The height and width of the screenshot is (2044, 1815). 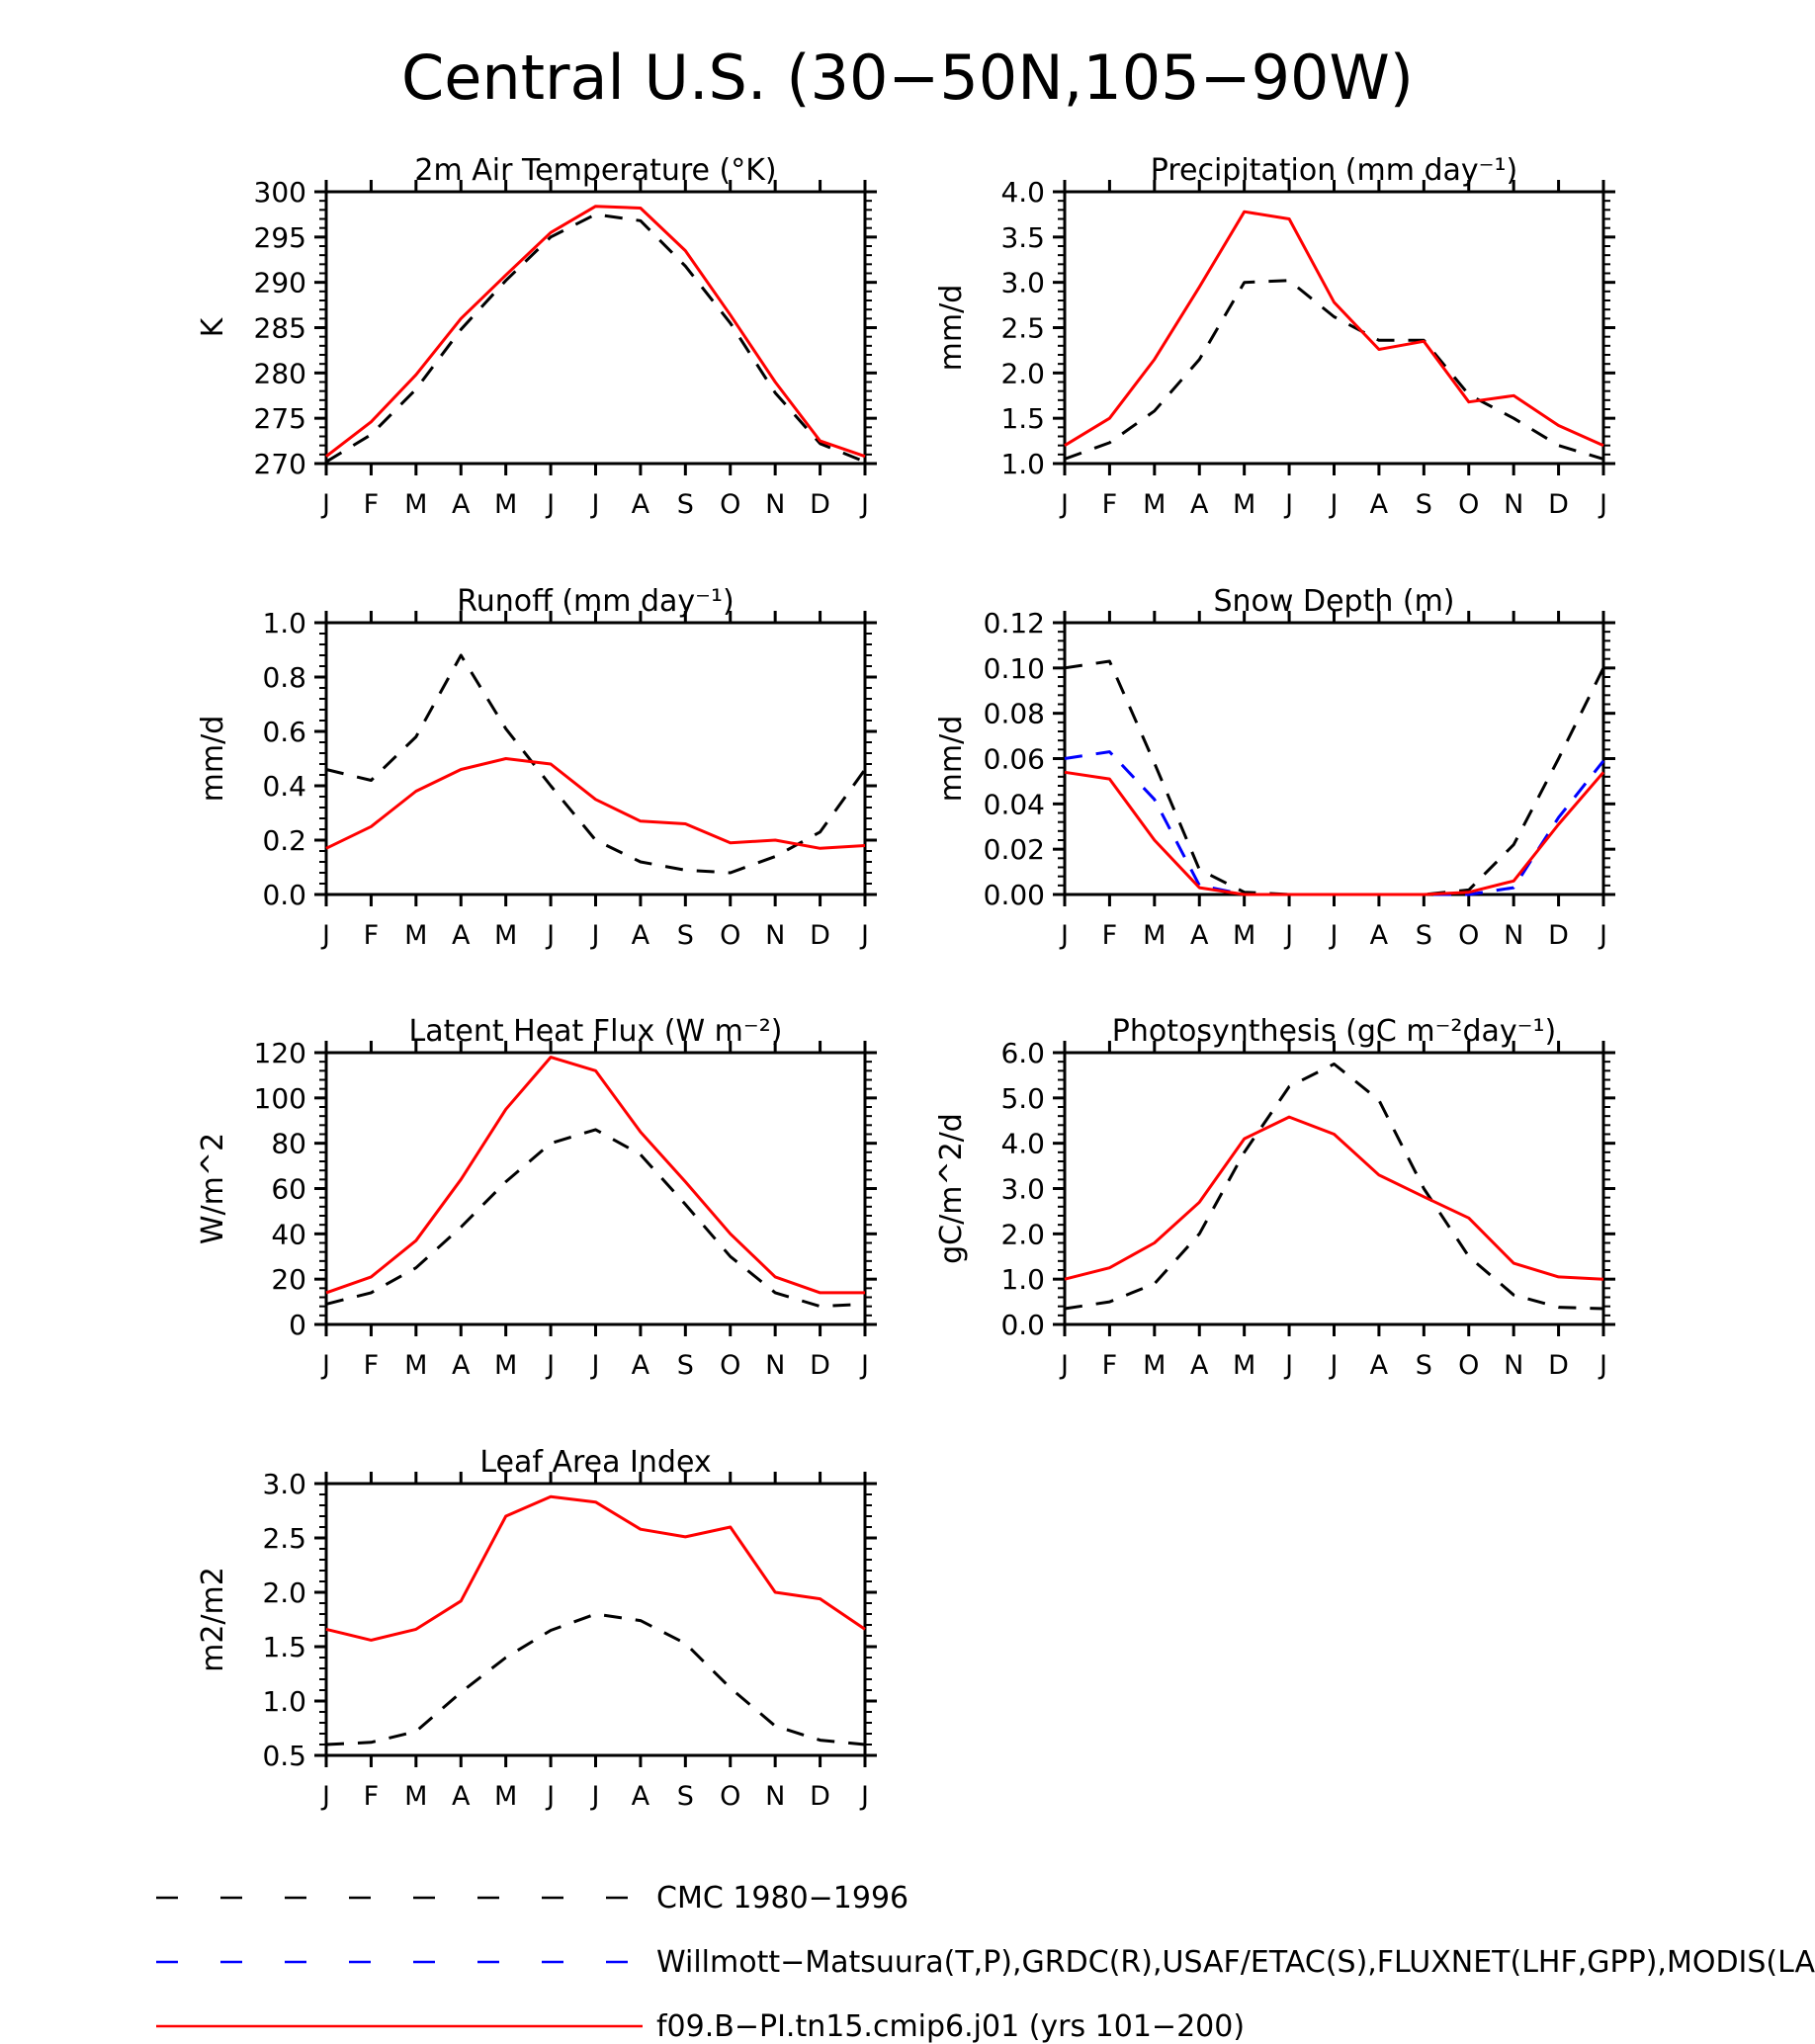 What do you see at coordinates (1023, 1144) in the screenshot?
I see `y-tick-label: 4.0` at bounding box center [1023, 1144].